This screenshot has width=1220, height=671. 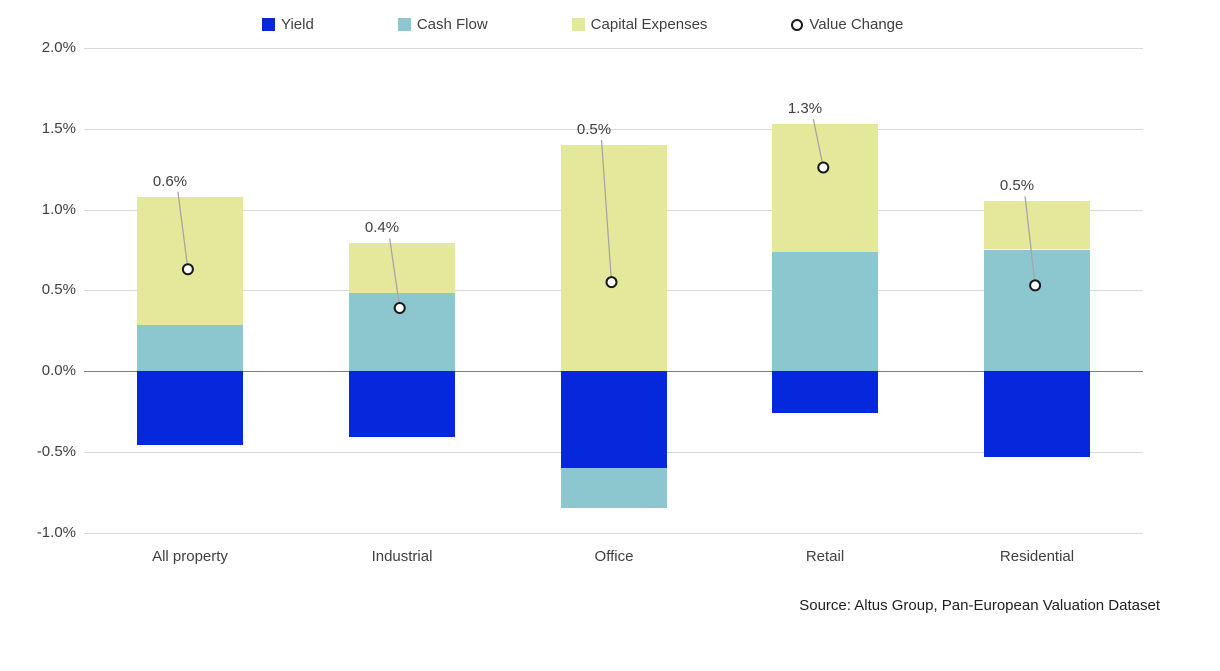 What do you see at coordinates (190, 556) in the screenshot?
I see `x-axis-category-label: All property` at bounding box center [190, 556].